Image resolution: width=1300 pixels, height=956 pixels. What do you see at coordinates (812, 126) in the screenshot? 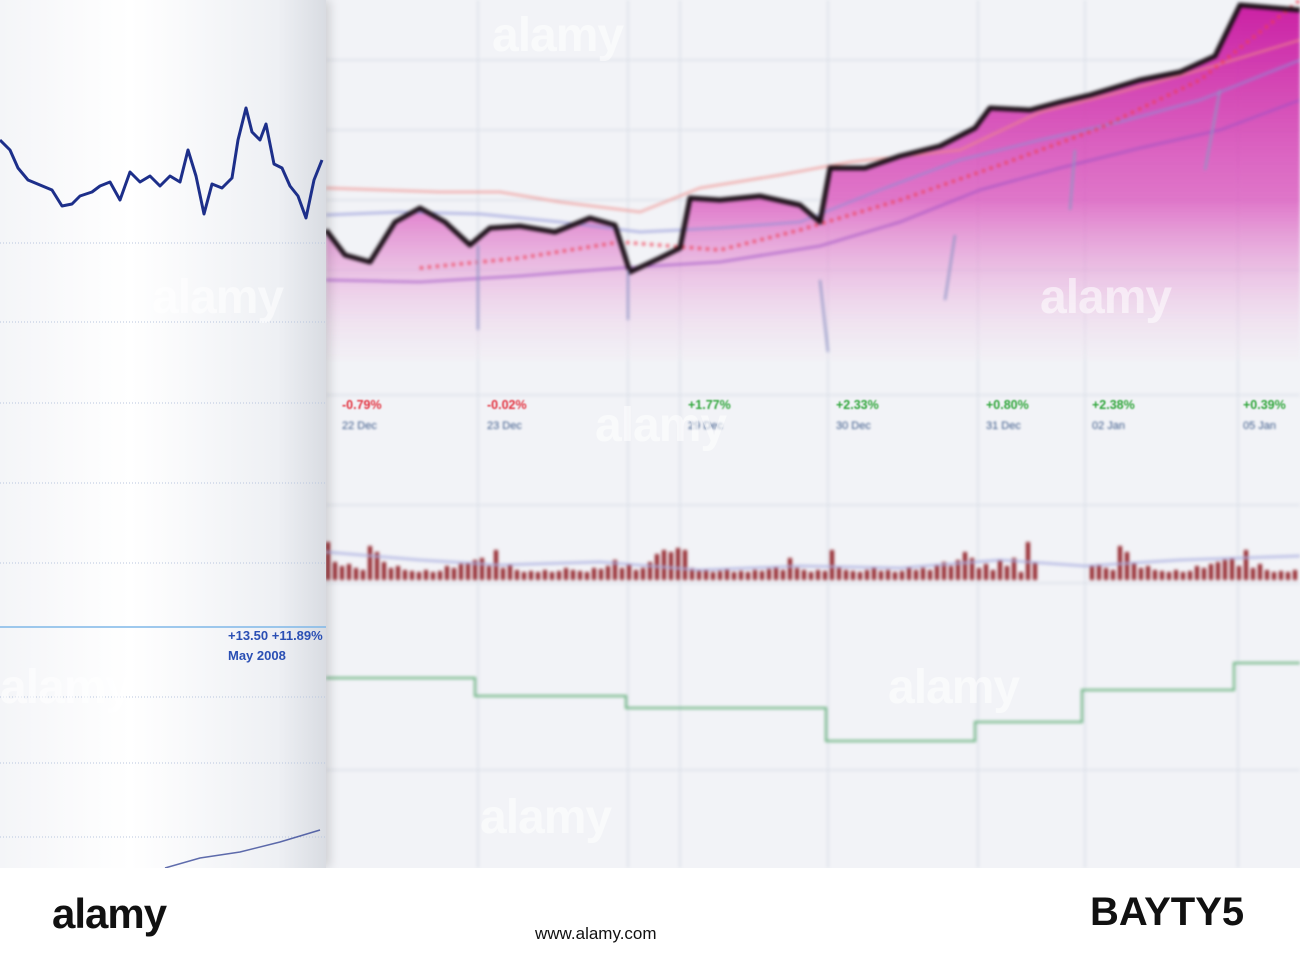
I see `ma-line-salmon` at bounding box center [812, 126].